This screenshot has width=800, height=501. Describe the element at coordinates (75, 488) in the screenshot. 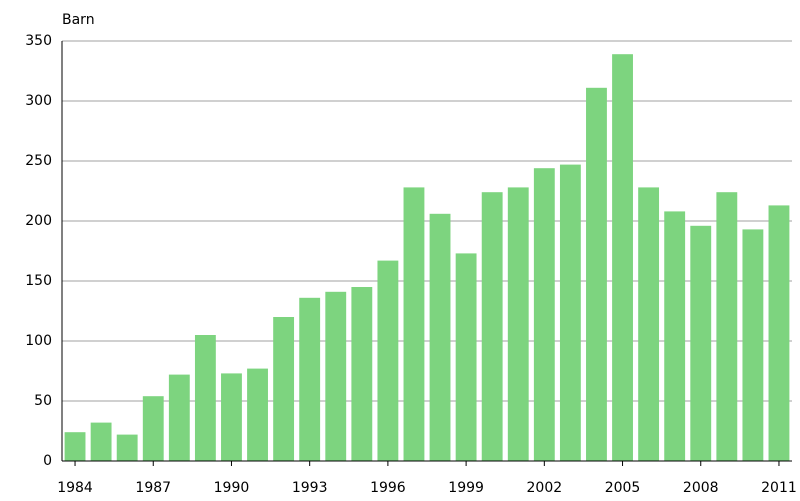

I see `x-tick-label: 1984` at that location.